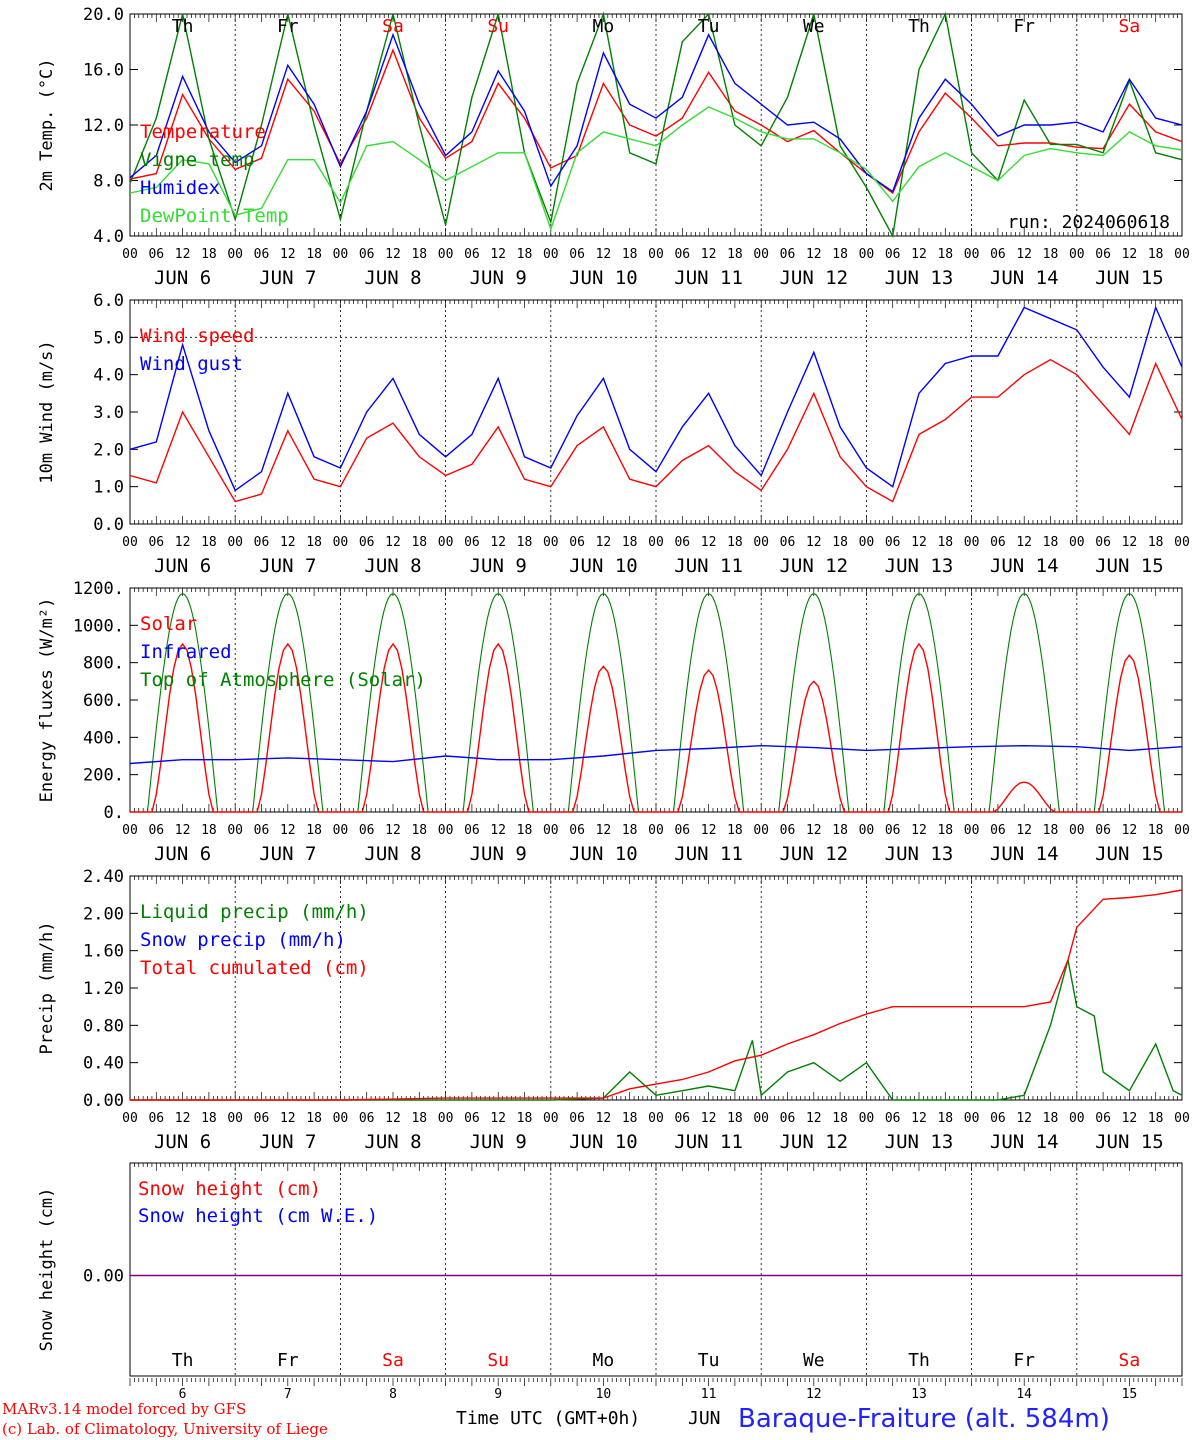 The height and width of the screenshot is (1440, 1194). Describe the element at coordinates (604, 1394) in the screenshot. I see `day-number: 10` at that location.